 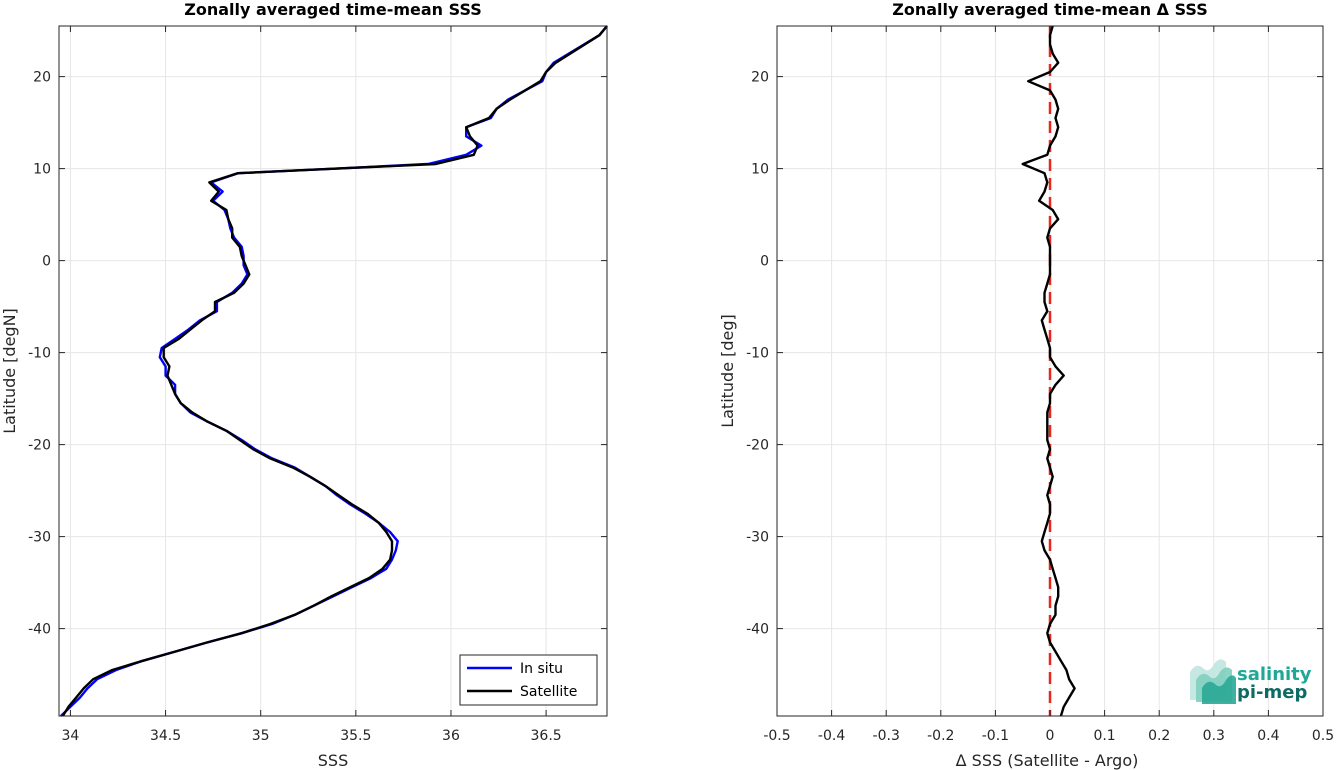 What do you see at coordinates (757, 538) in the screenshot?
I see `right-y-tick-label: -30` at bounding box center [757, 538].